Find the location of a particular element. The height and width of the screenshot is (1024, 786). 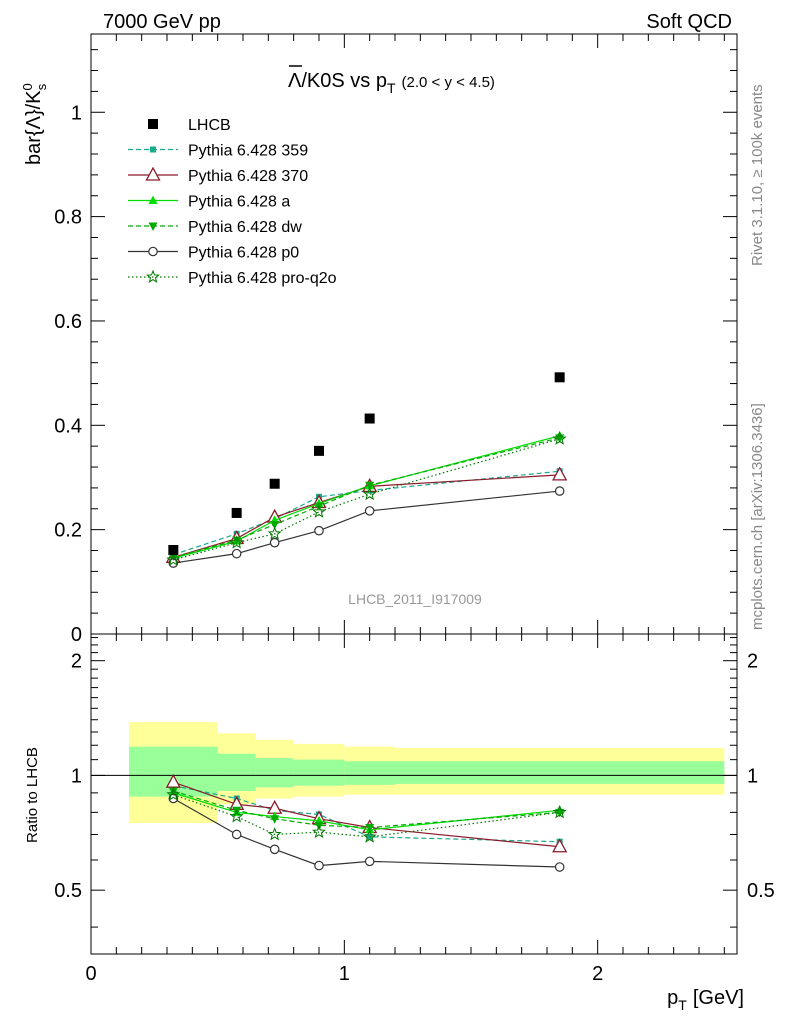

ratio-series-3-line is located at coordinates (366, 809).